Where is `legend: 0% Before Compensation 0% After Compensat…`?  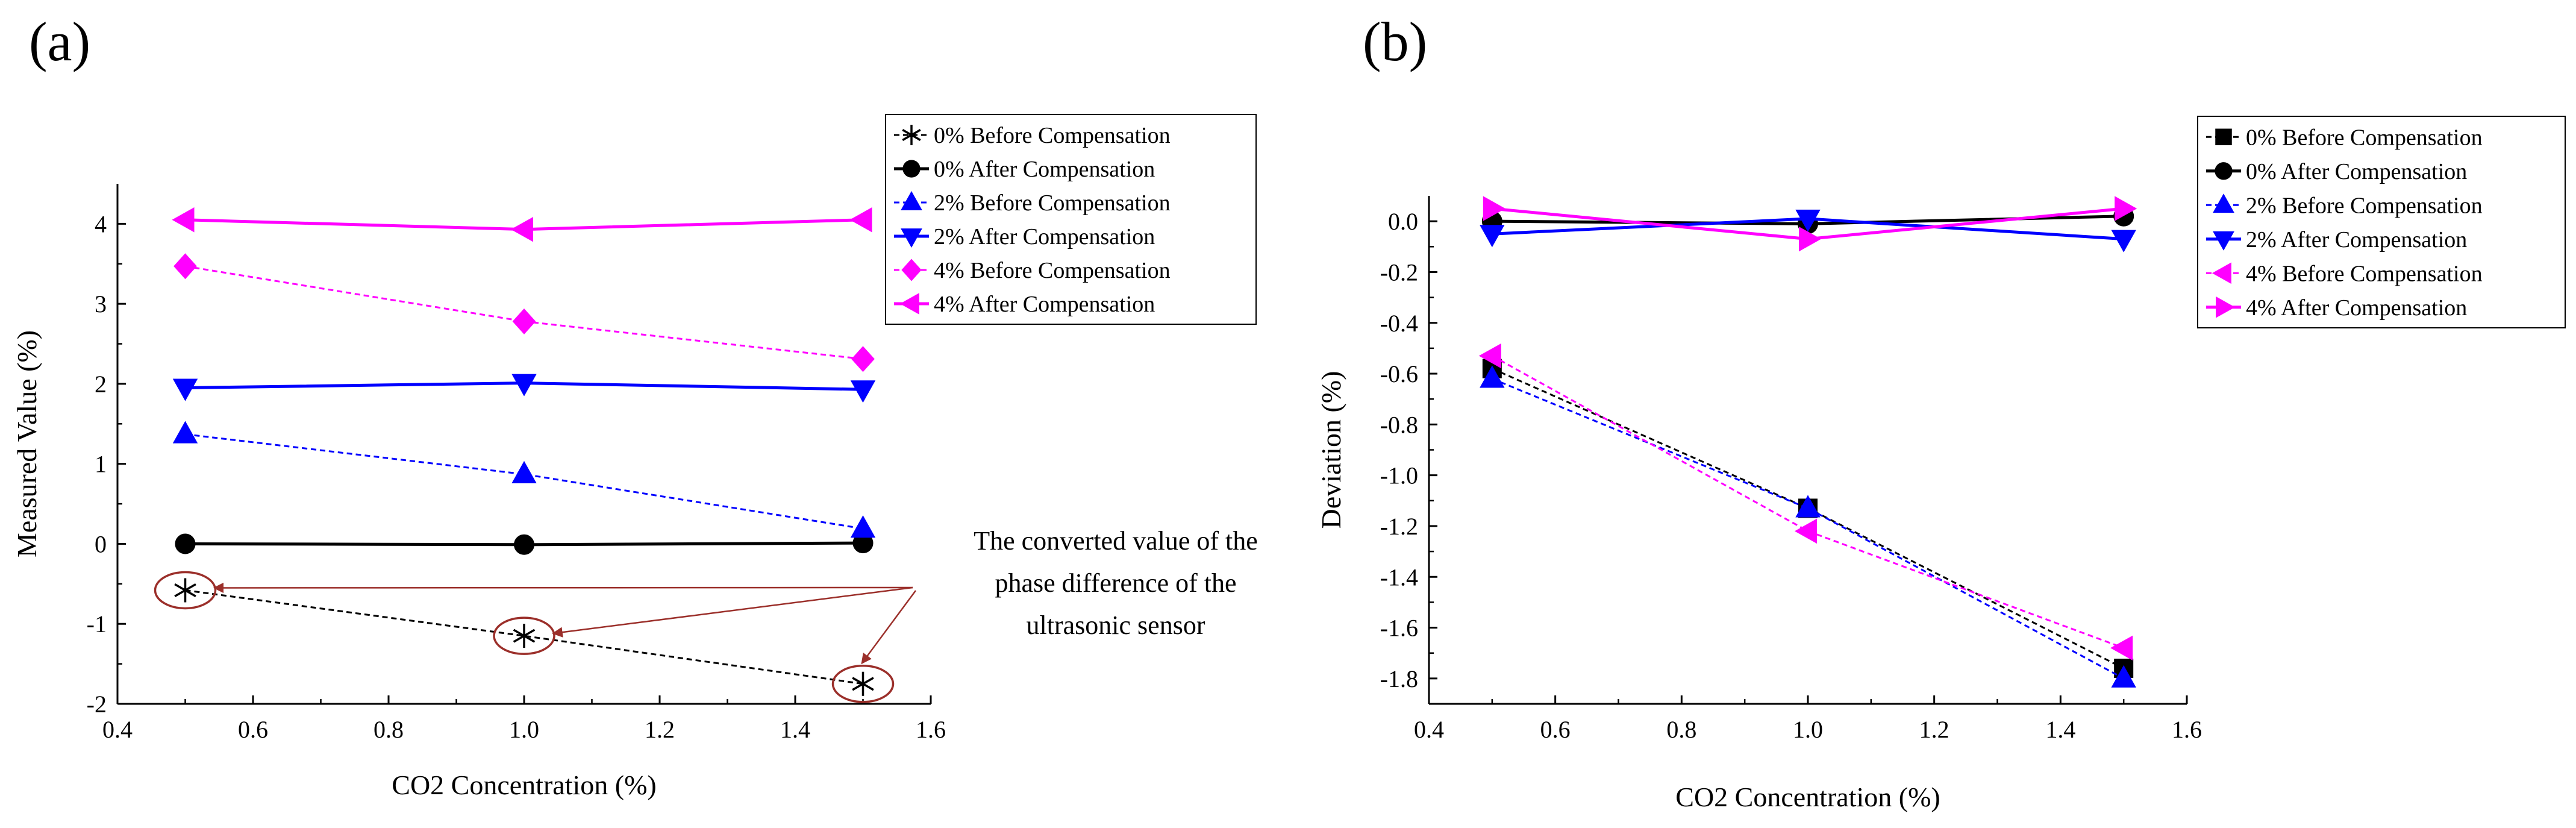 legend: 0% Before Compensation 0% After Compensat… is located at coordinates (1071, 219).